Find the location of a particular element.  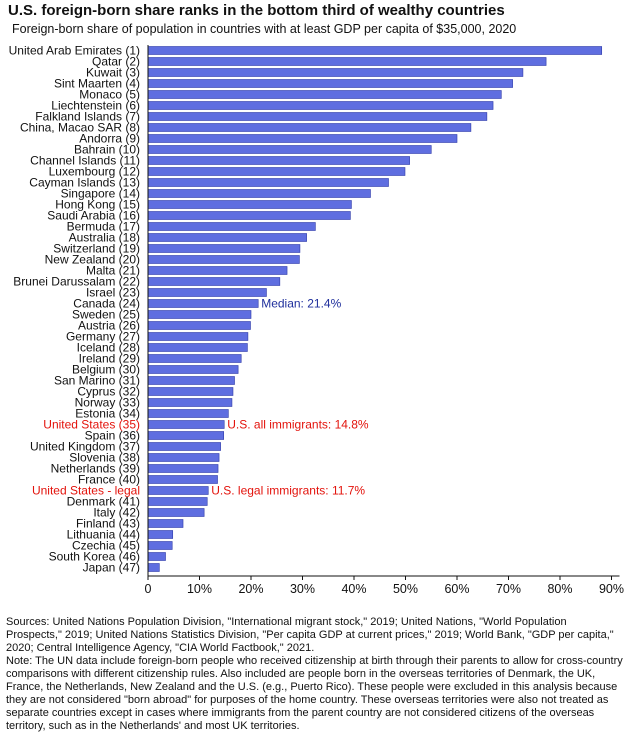

category-label-new-zealand-20: New Zealand (20) is located at coordinates (92, 260).